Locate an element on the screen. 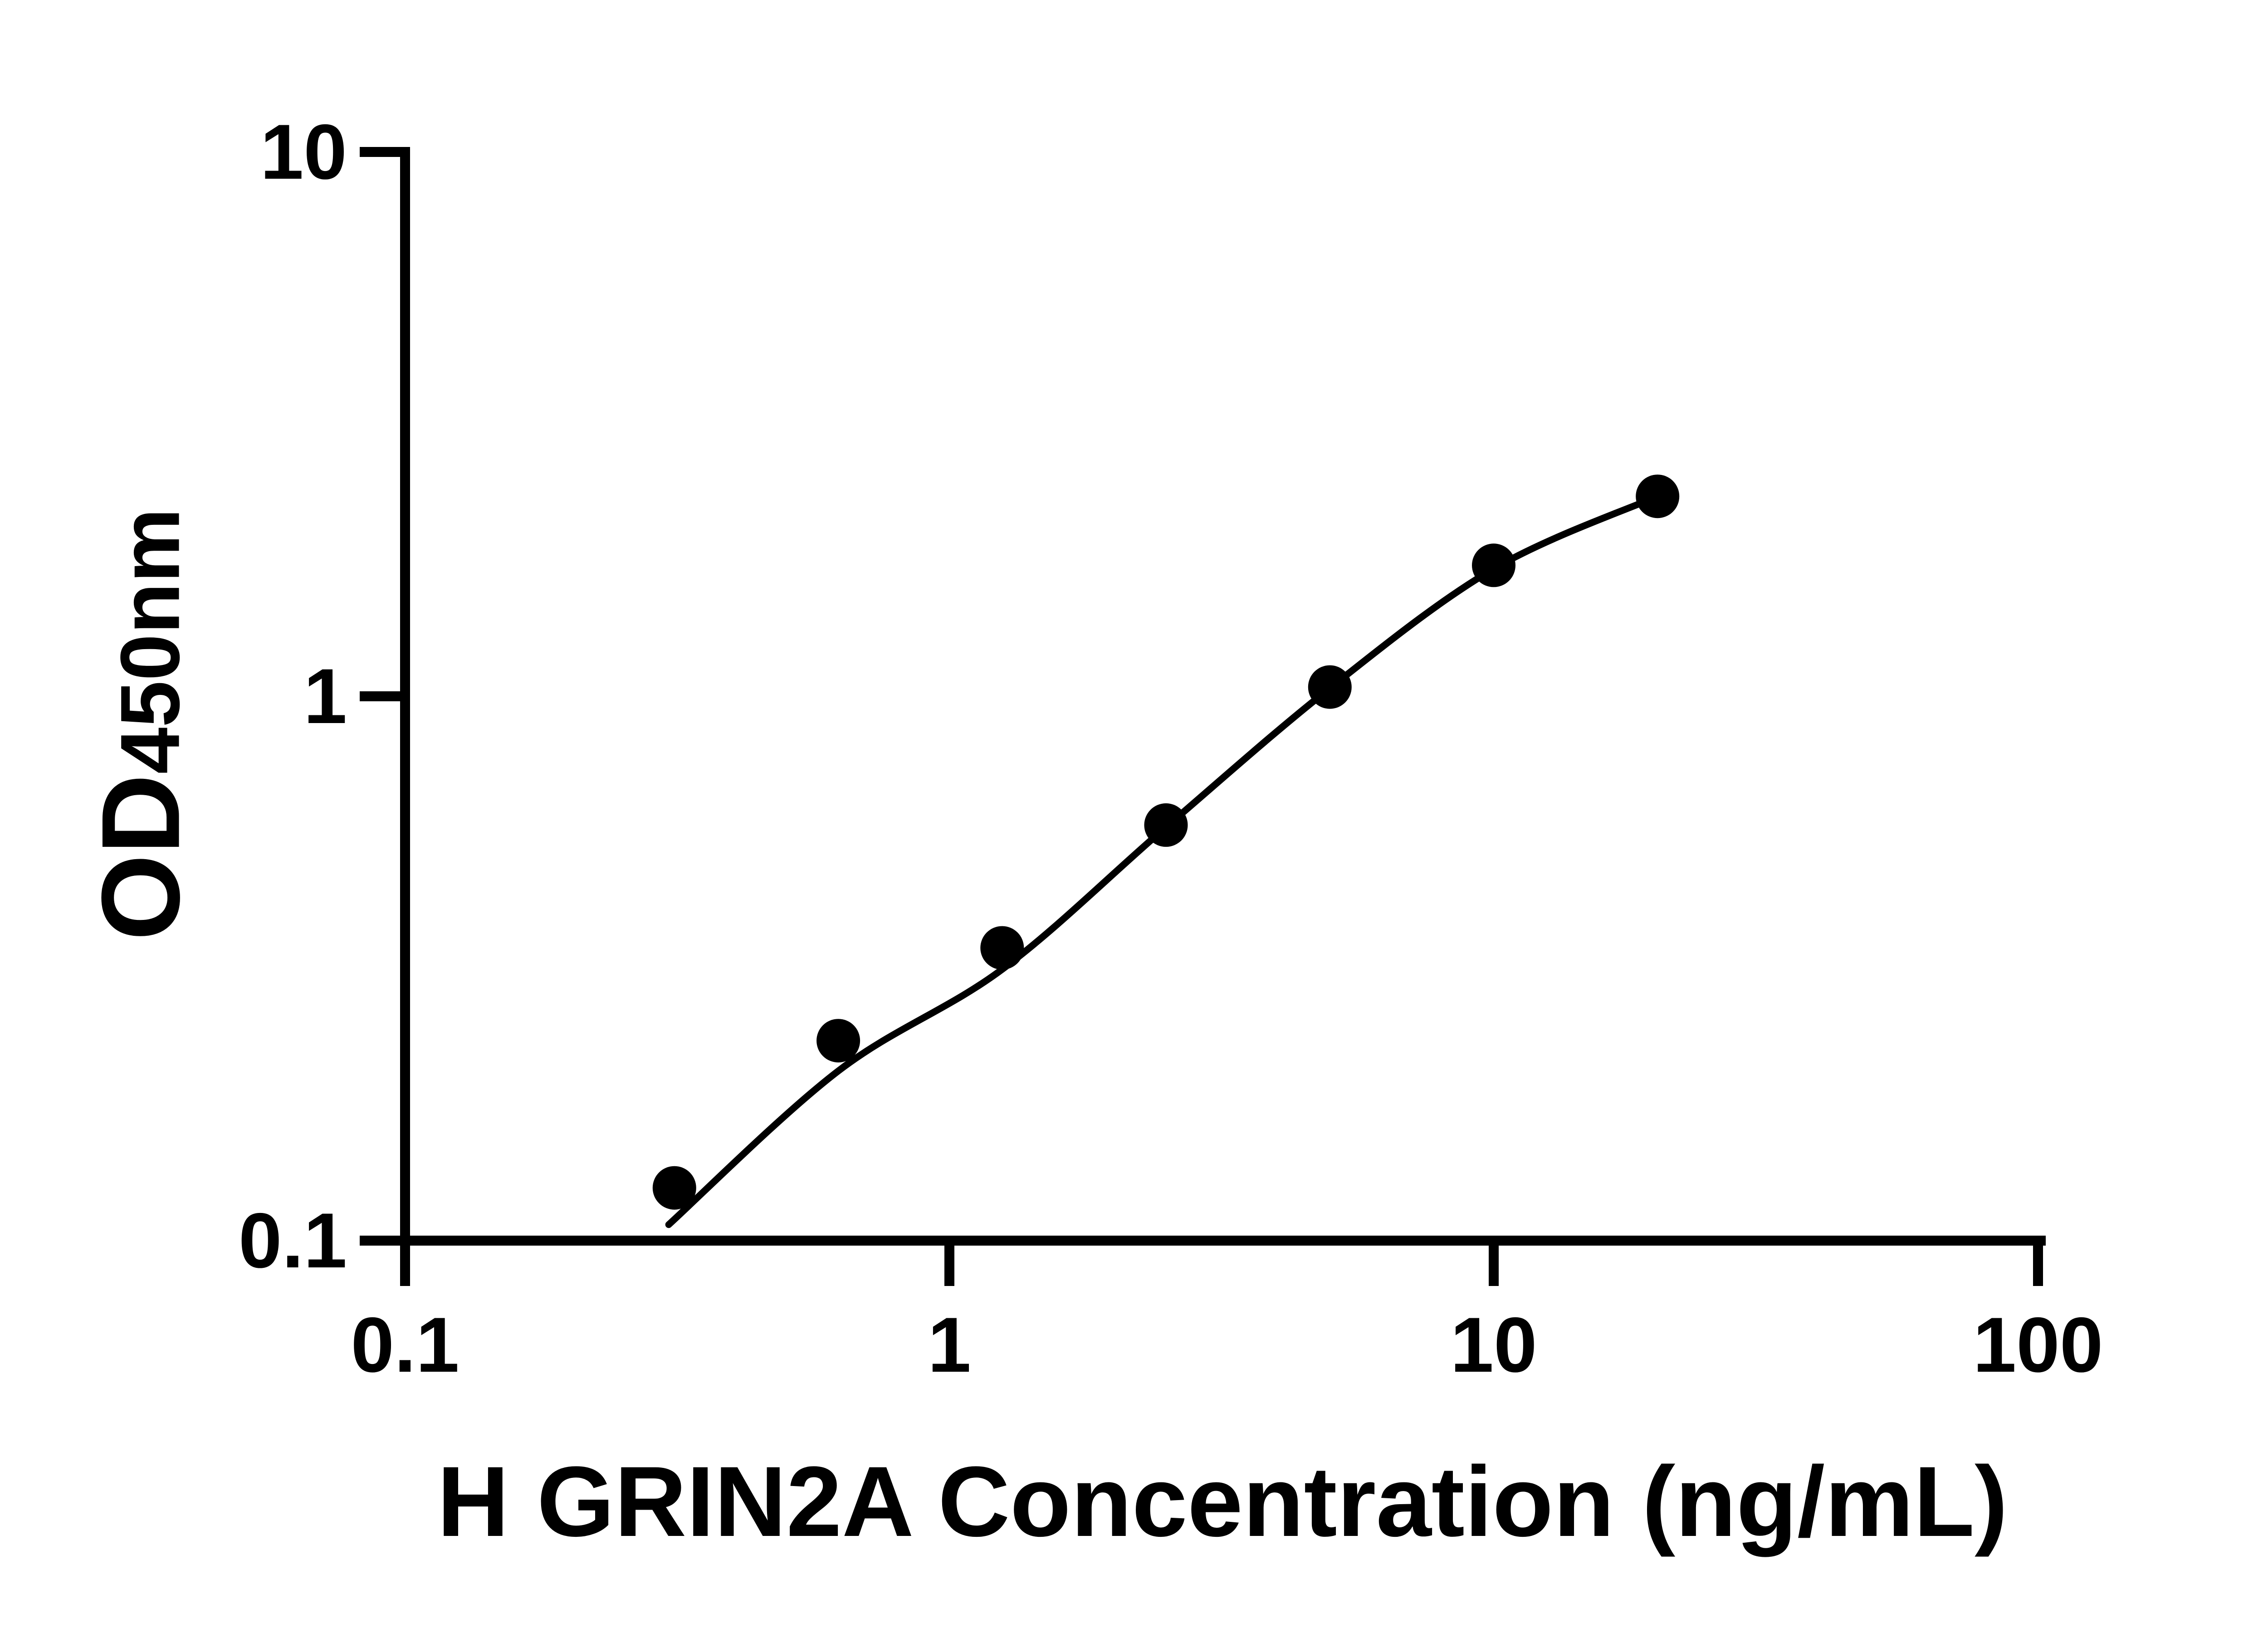  x-tick-label: 10 is located at coordinates (1494, 1345).